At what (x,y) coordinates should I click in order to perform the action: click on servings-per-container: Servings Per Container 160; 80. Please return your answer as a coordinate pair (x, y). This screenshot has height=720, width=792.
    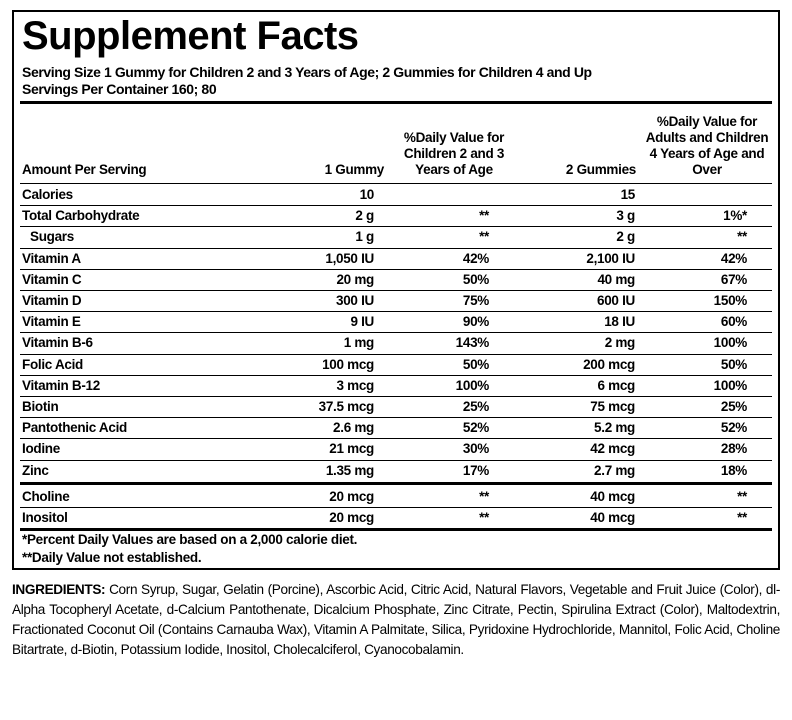
    Looking at the image, I should click on (119, 89).